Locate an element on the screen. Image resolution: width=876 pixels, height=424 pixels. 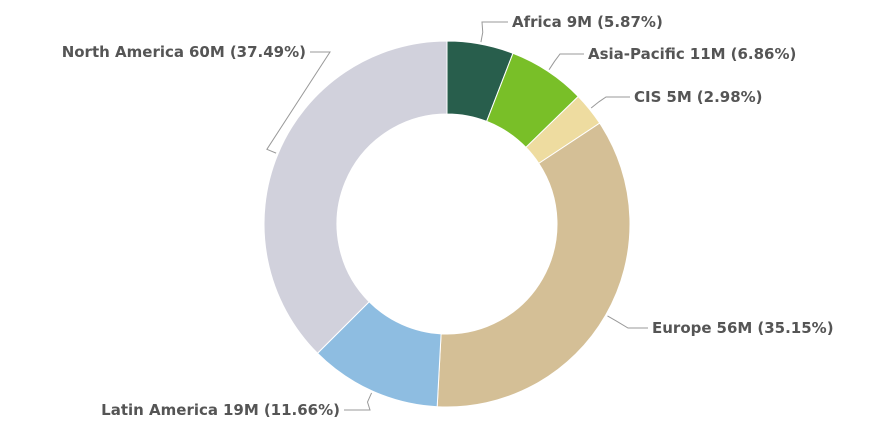
percentage-label: (2.98%) is located at coordinates (730, 97).